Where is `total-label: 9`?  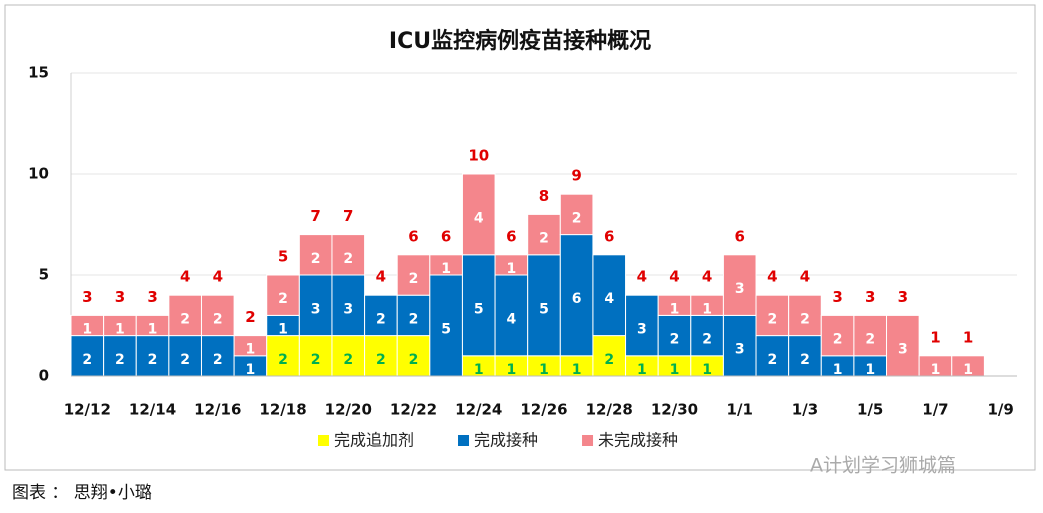
total-label: 9 is located at coordinates (576, 176).